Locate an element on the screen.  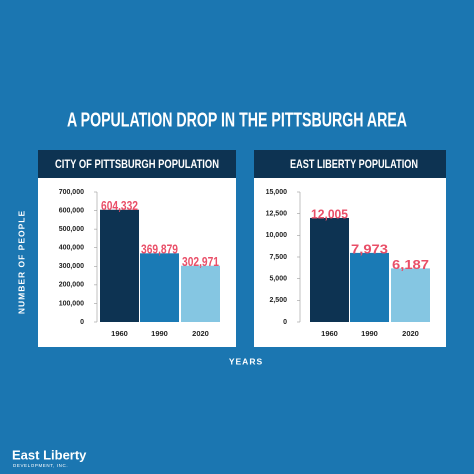
y-tick-label: 5,000 is located at coordinates (278, 279).